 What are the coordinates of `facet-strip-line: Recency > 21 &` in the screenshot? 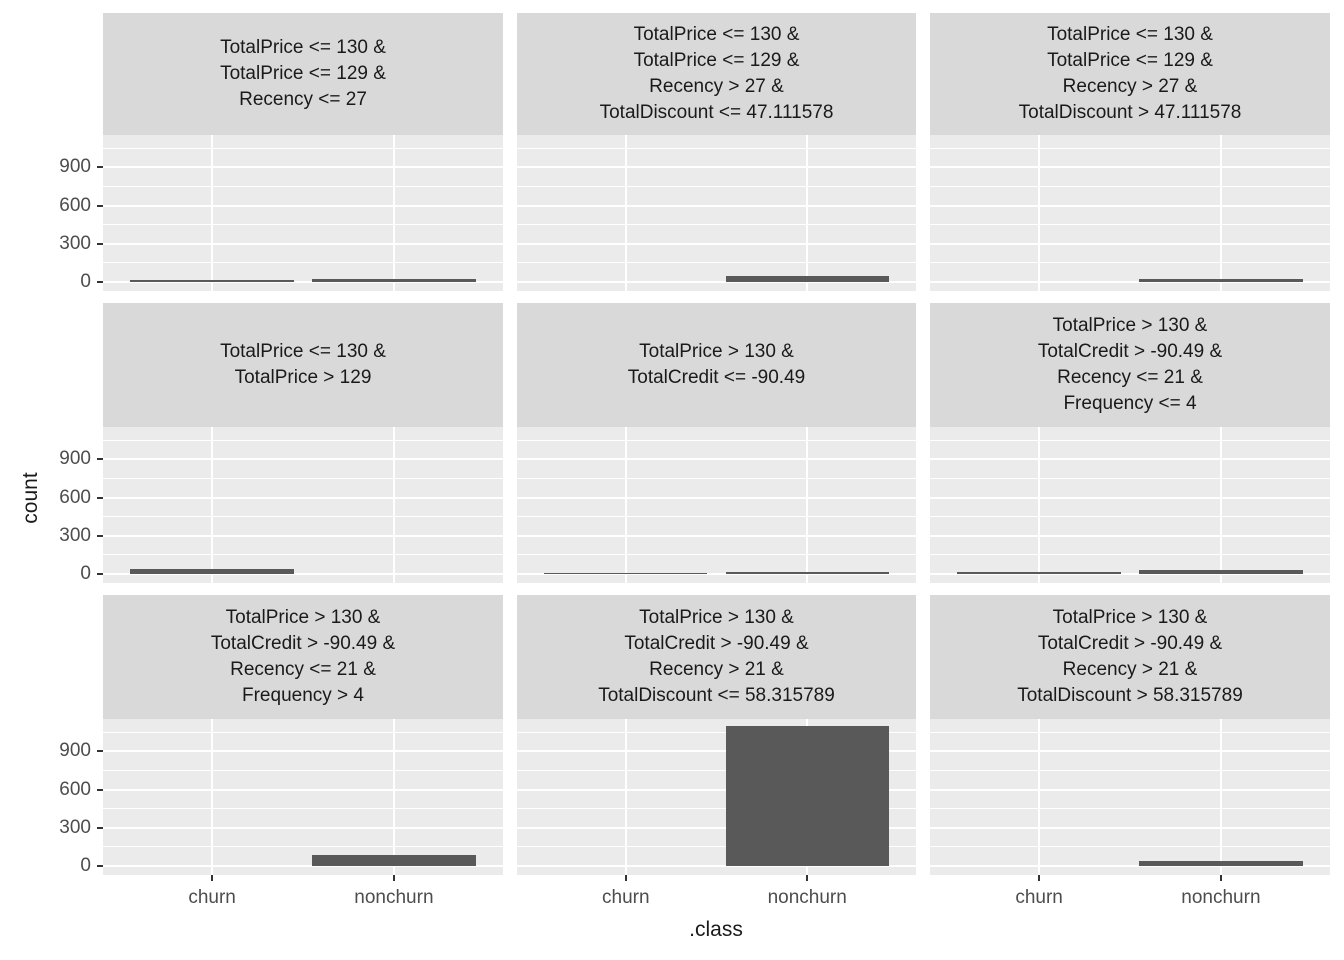 It's located at (1130, 669).